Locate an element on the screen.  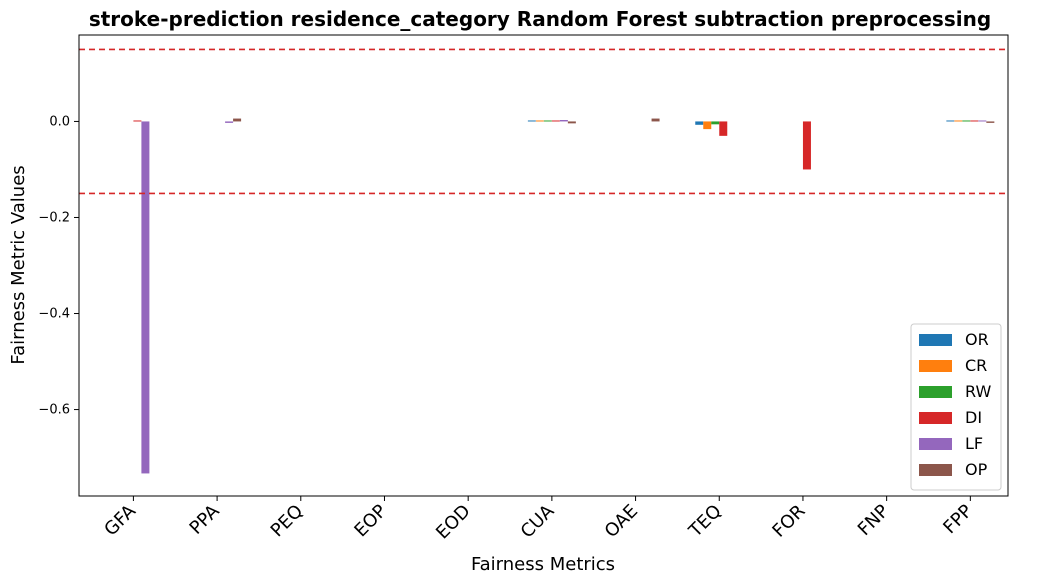
x-tick-label: FNP is located at coordinates (873, 520).